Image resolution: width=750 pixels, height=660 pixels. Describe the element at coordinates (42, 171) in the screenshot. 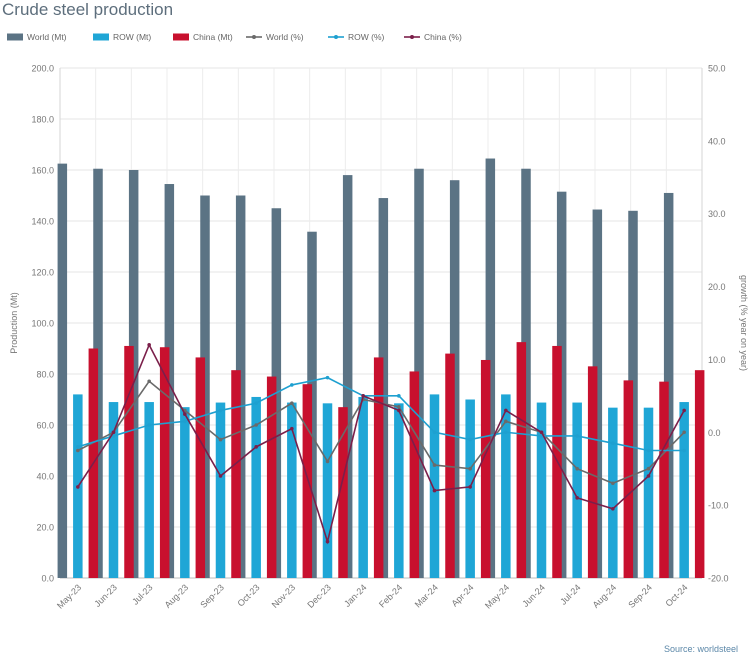

I see `y-tick-label: 160.0` at that location.